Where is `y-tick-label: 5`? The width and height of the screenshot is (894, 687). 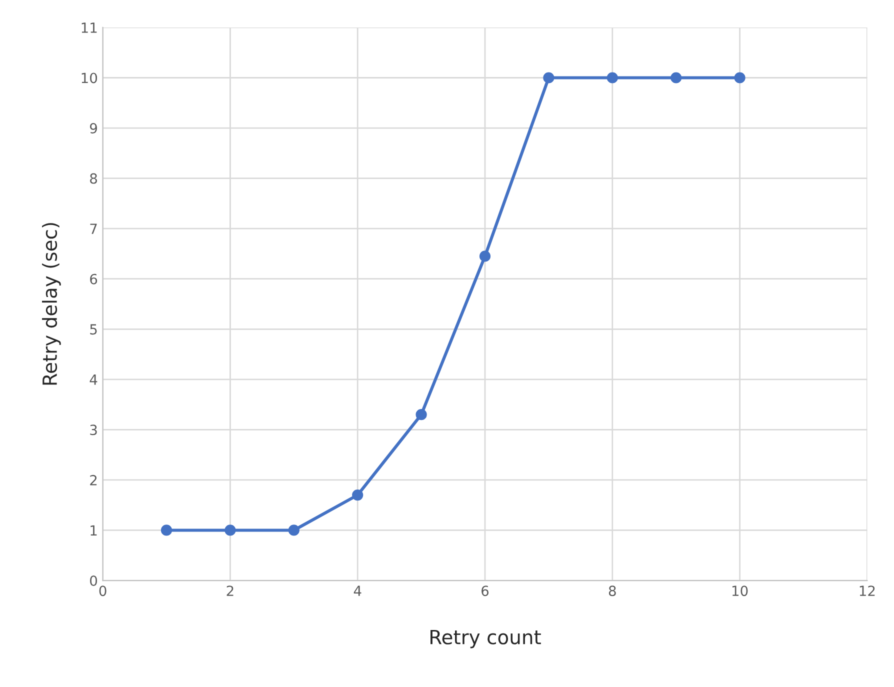 y-tick-label: 5 is located at coordinates (93, 329).